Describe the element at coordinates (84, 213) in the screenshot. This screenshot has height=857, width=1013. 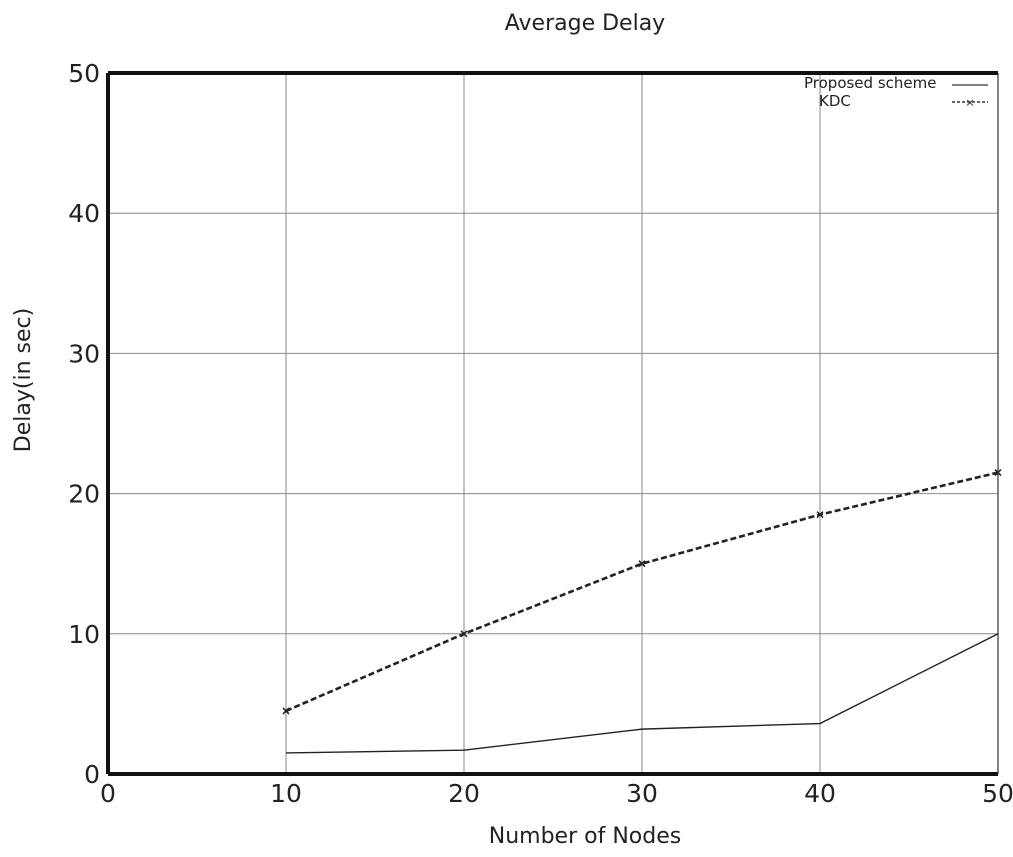
I see `y-tick-label-40: 40` at that location.